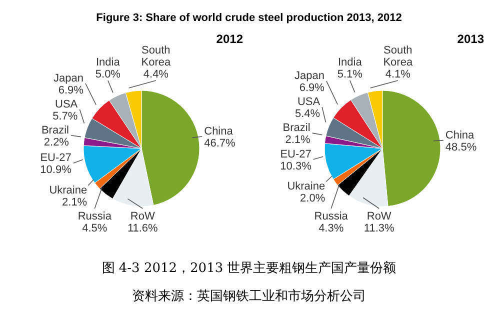 Image resolution: width=498 pixels, height=333 pixels. Describe the element at coordinates (220, 143) in the screenshot. I see `data-label: 46.7%` at that location.